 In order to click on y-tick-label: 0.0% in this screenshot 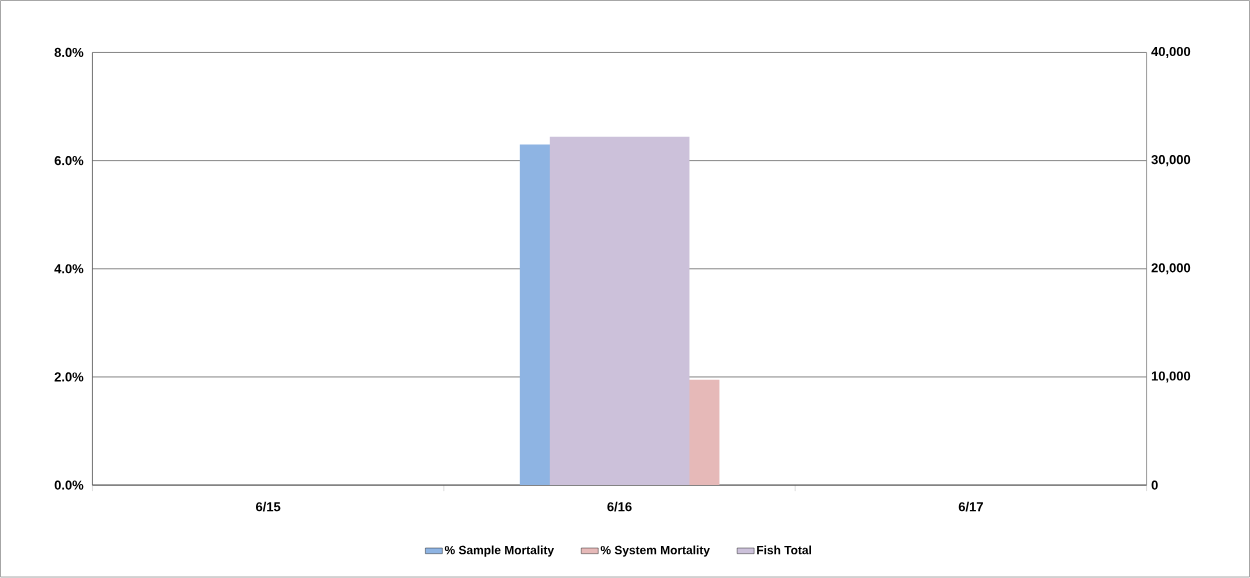, I will do `click(69, 485)`.